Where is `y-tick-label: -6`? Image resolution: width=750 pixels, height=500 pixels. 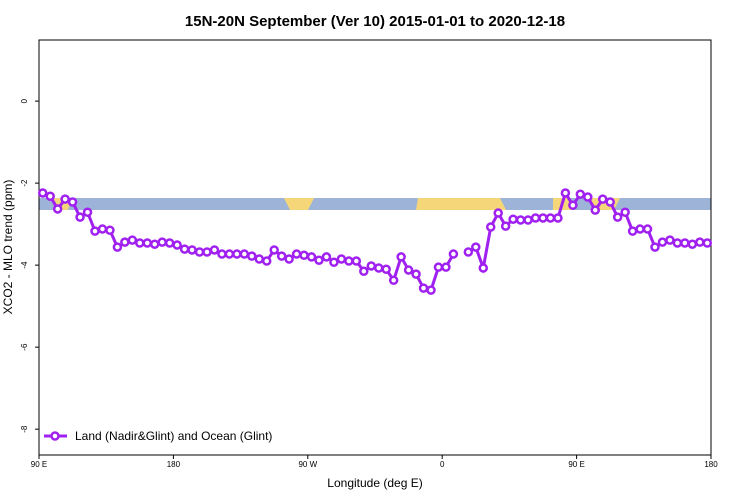 y-tick-label: -6 is located at coordinates (24, 347).